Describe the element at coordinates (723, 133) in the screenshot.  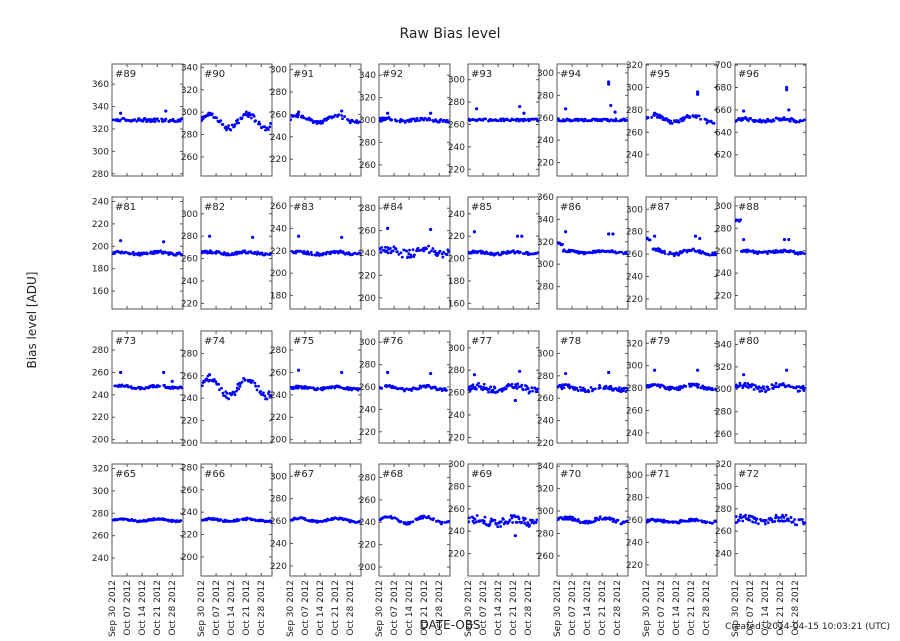
I see `y-tick-label: 640` at that location.